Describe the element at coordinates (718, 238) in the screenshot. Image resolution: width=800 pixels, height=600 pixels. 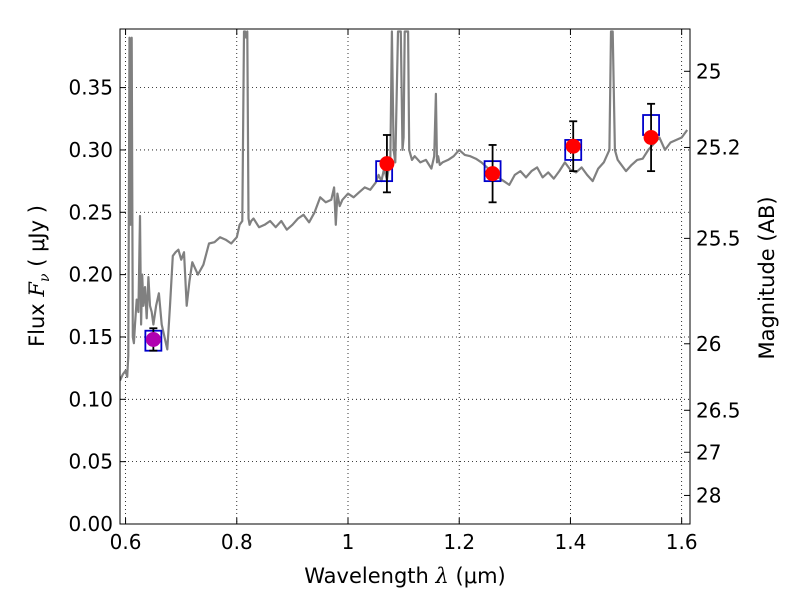
I see `y2-tick-label: 25.5` at that location.